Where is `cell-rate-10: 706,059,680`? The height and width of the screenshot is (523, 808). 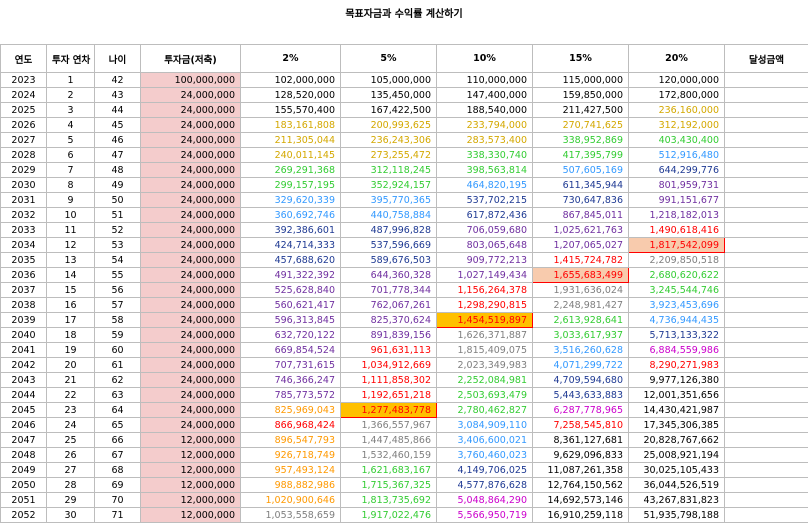 cell-rate-10: 706,059,680 is located at coordinates (485, 230).